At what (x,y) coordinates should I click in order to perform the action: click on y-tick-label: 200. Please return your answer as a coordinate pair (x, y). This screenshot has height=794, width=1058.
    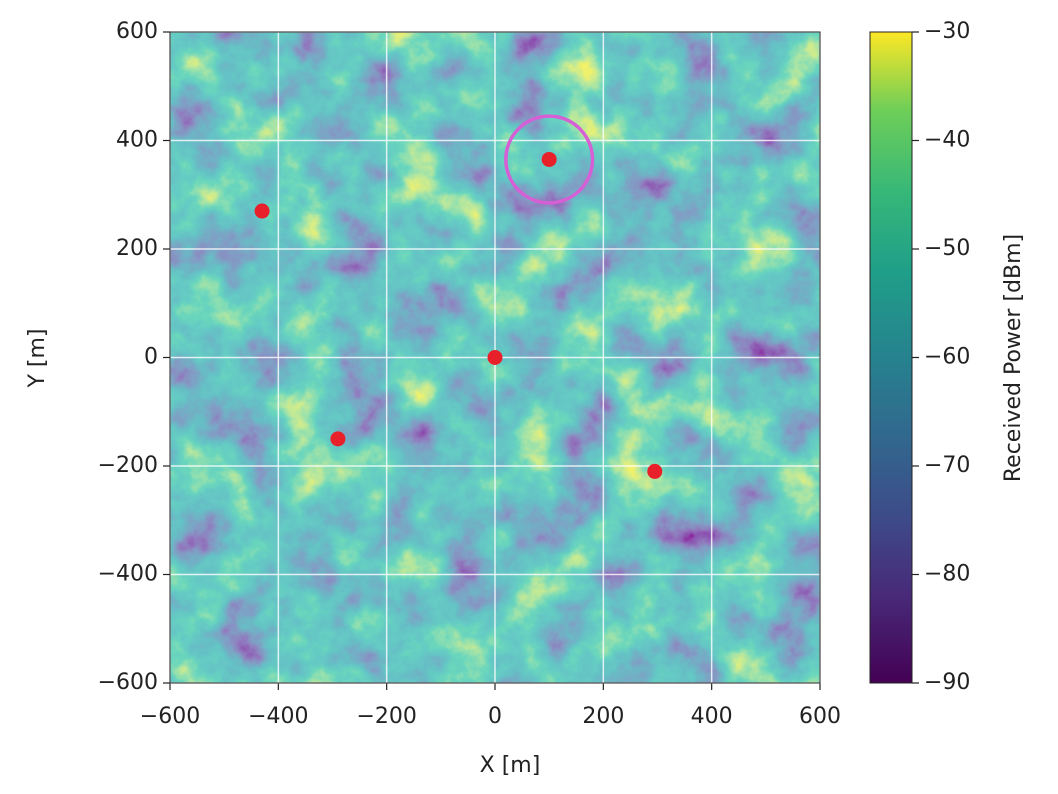
    Looking at the image, I should click on (137, 248).